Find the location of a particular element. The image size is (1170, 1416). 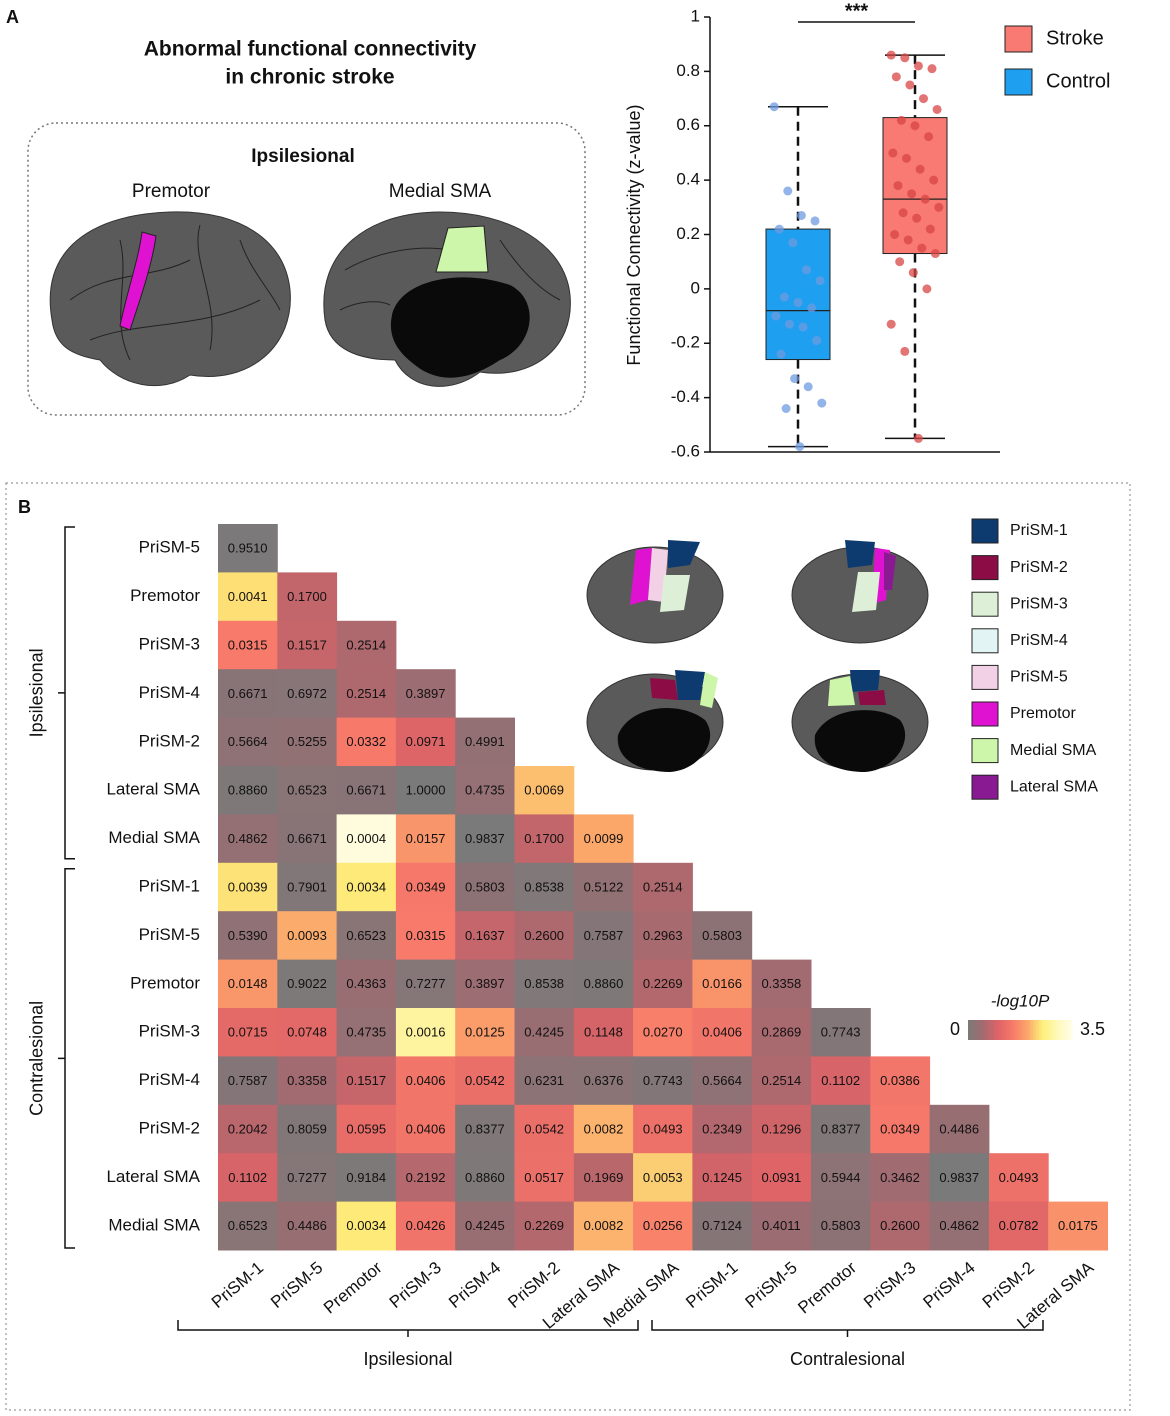

row-label: PriSM-5 is located at coordinates (169, 547).